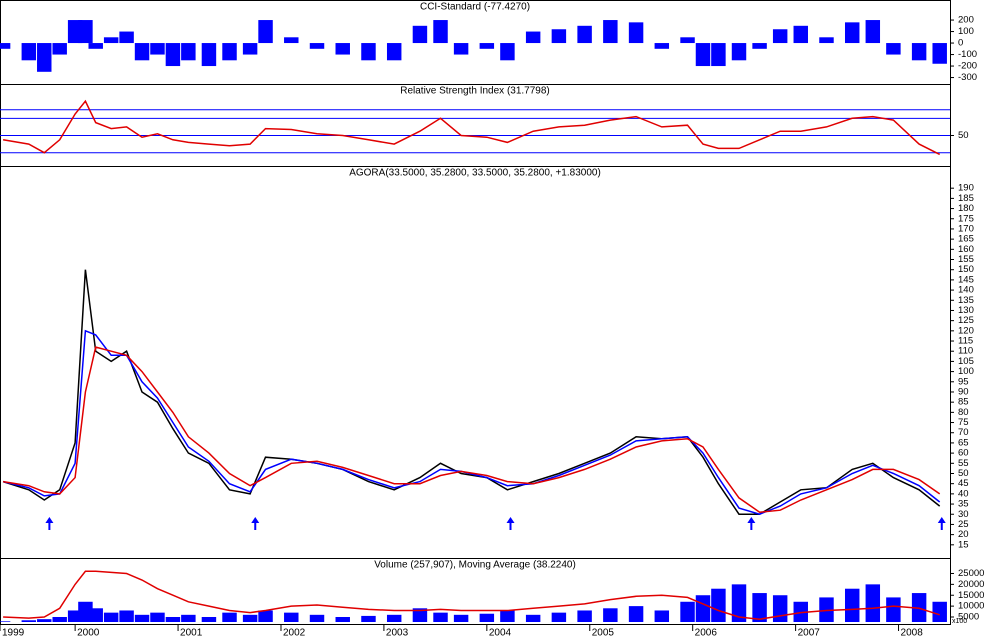 This screenshot has height=638, width=994. Describe the element at coordinates (967, 77) in the screenshot. I see `y-tick-label: -300` at that location.